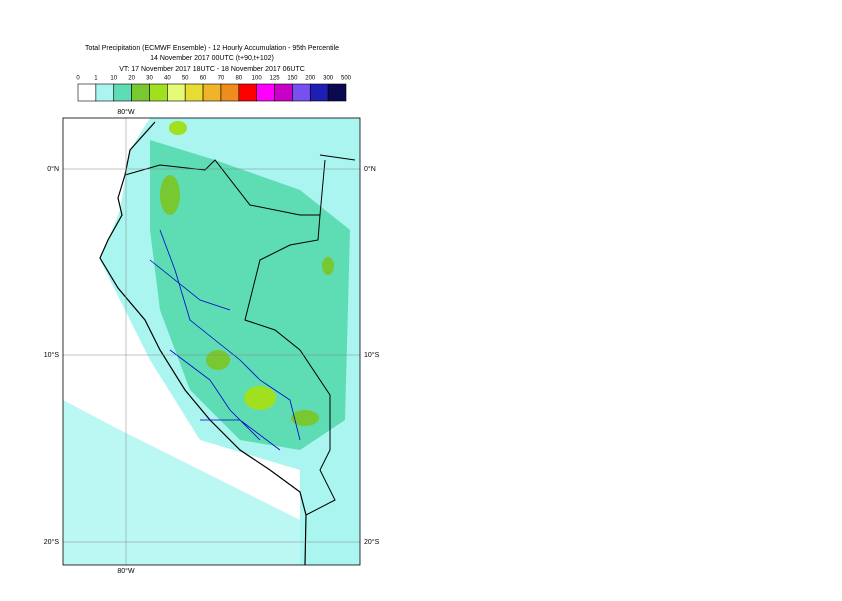  I want to click on country-border, so click(230, 337).